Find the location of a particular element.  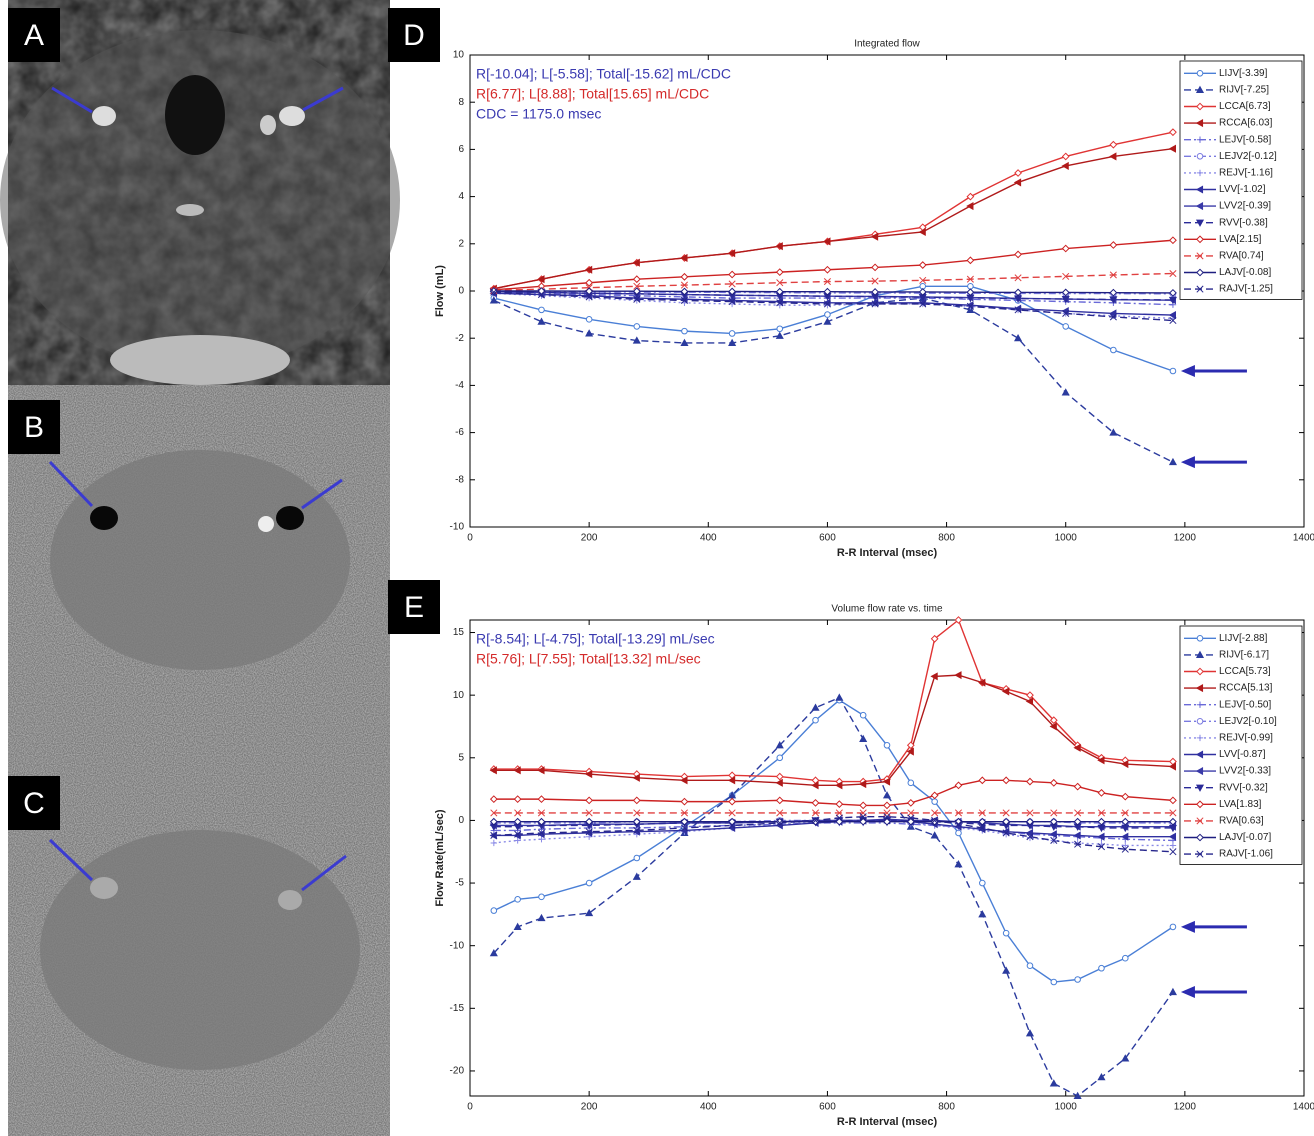

y-tick-label: -4 is located at coordinates (459, 385).